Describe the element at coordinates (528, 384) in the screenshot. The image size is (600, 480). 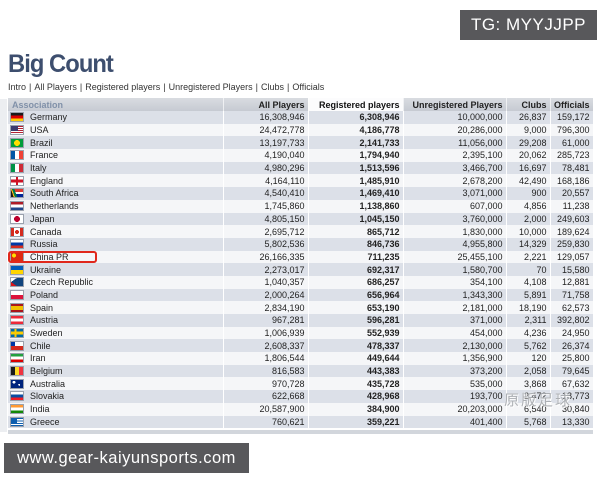
I see `clubs-cell: 3,868` at that location.